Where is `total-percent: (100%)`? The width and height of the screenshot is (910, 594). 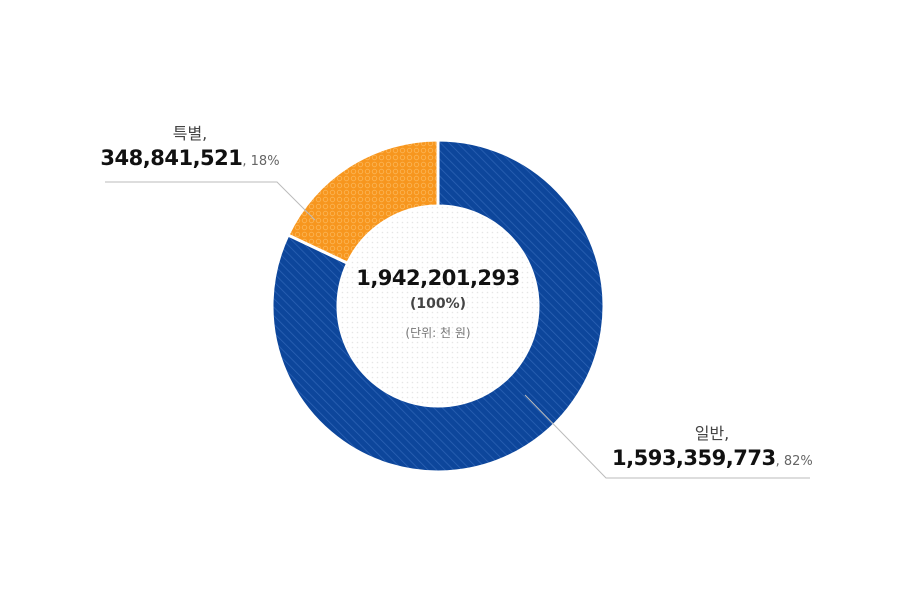 total-percent: (100%) is located at coordinates (438, 304).